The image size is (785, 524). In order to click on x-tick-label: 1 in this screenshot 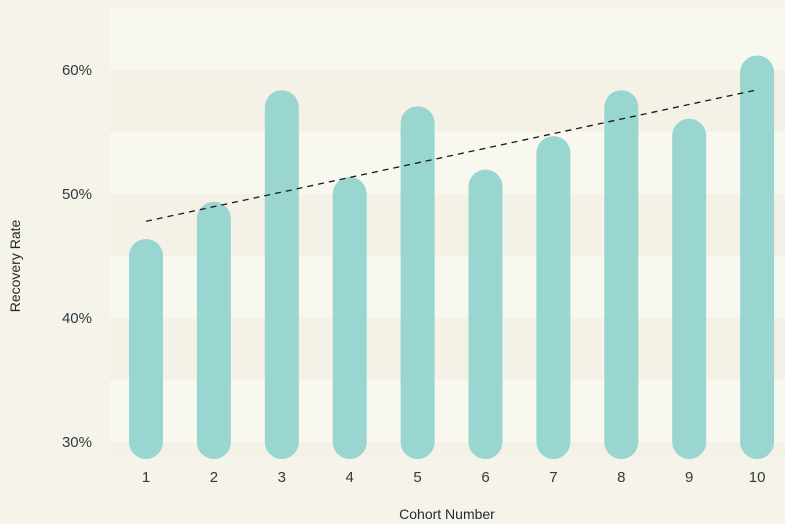, I will do `click(146, 477)`.